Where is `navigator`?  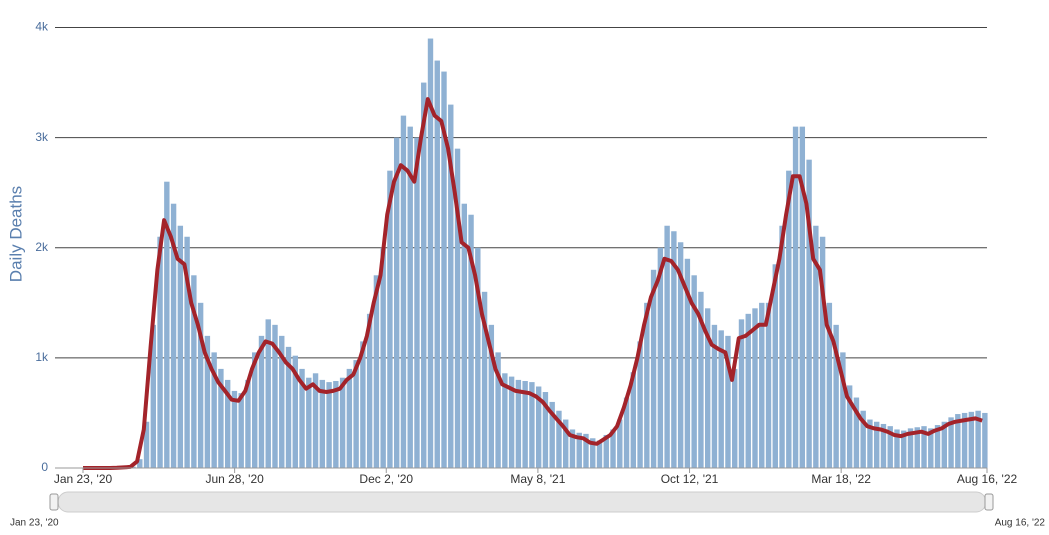 navigator is located at coordinates (522, 502).